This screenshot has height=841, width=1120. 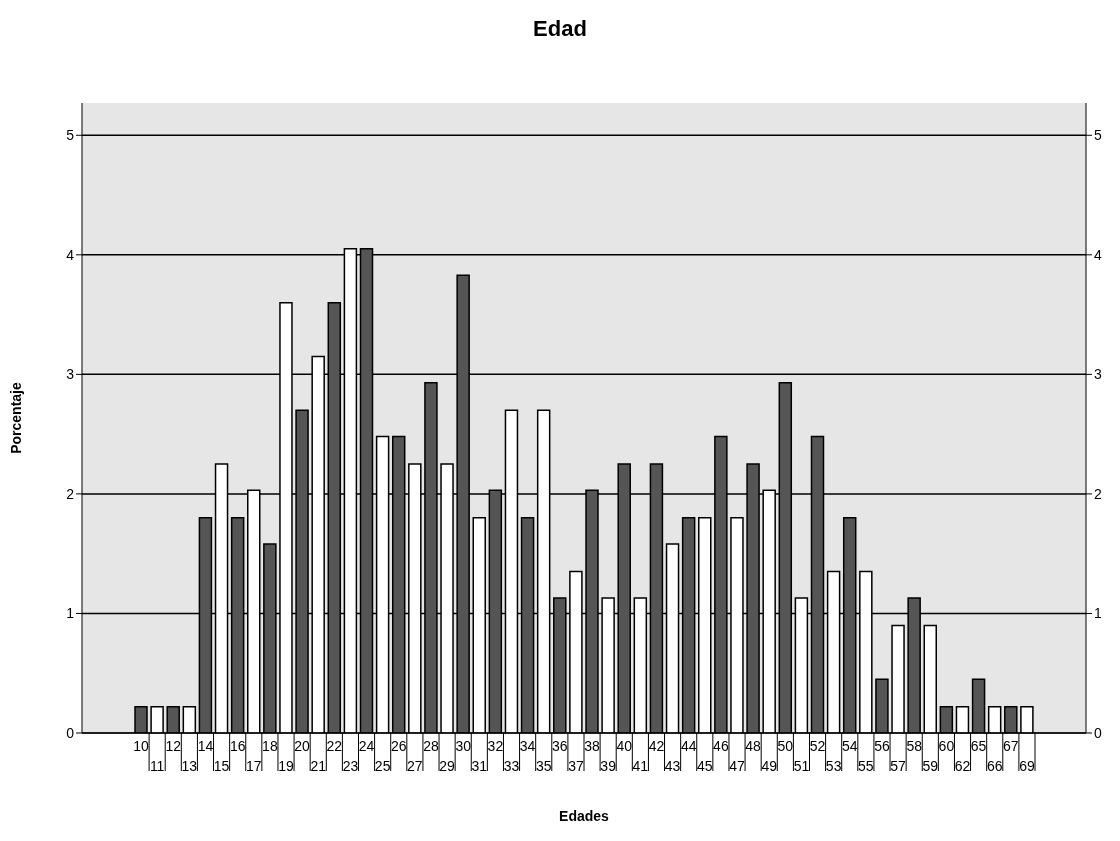 I want to click on x-tick-label: 36, so click(x=560, y=746).